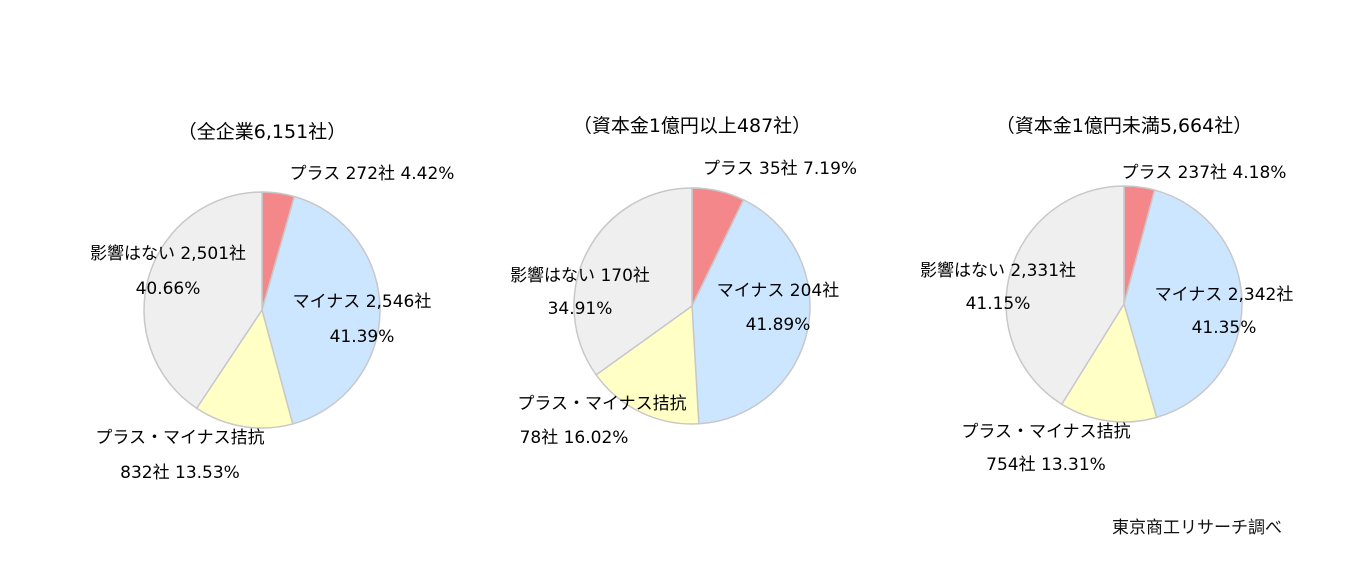 Image resolution: width=1368 pixels, height=584 pixels. What do you see at coordinates (1046, 465) in the screenshot?
I see `slice-label-both: 754社 13.31%` at bounding box center [1046, 465].